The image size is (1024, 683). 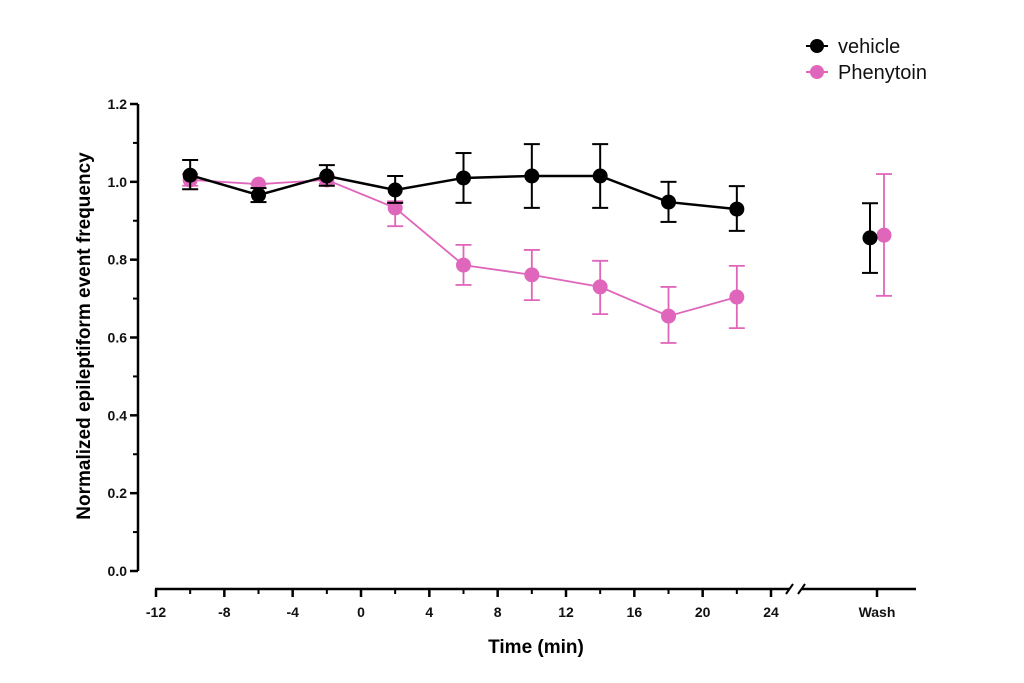 What do you see at coordinates (771, 612) in the screenshot?
I see `x-tick-label: 24` at bounding box center [771, 612].